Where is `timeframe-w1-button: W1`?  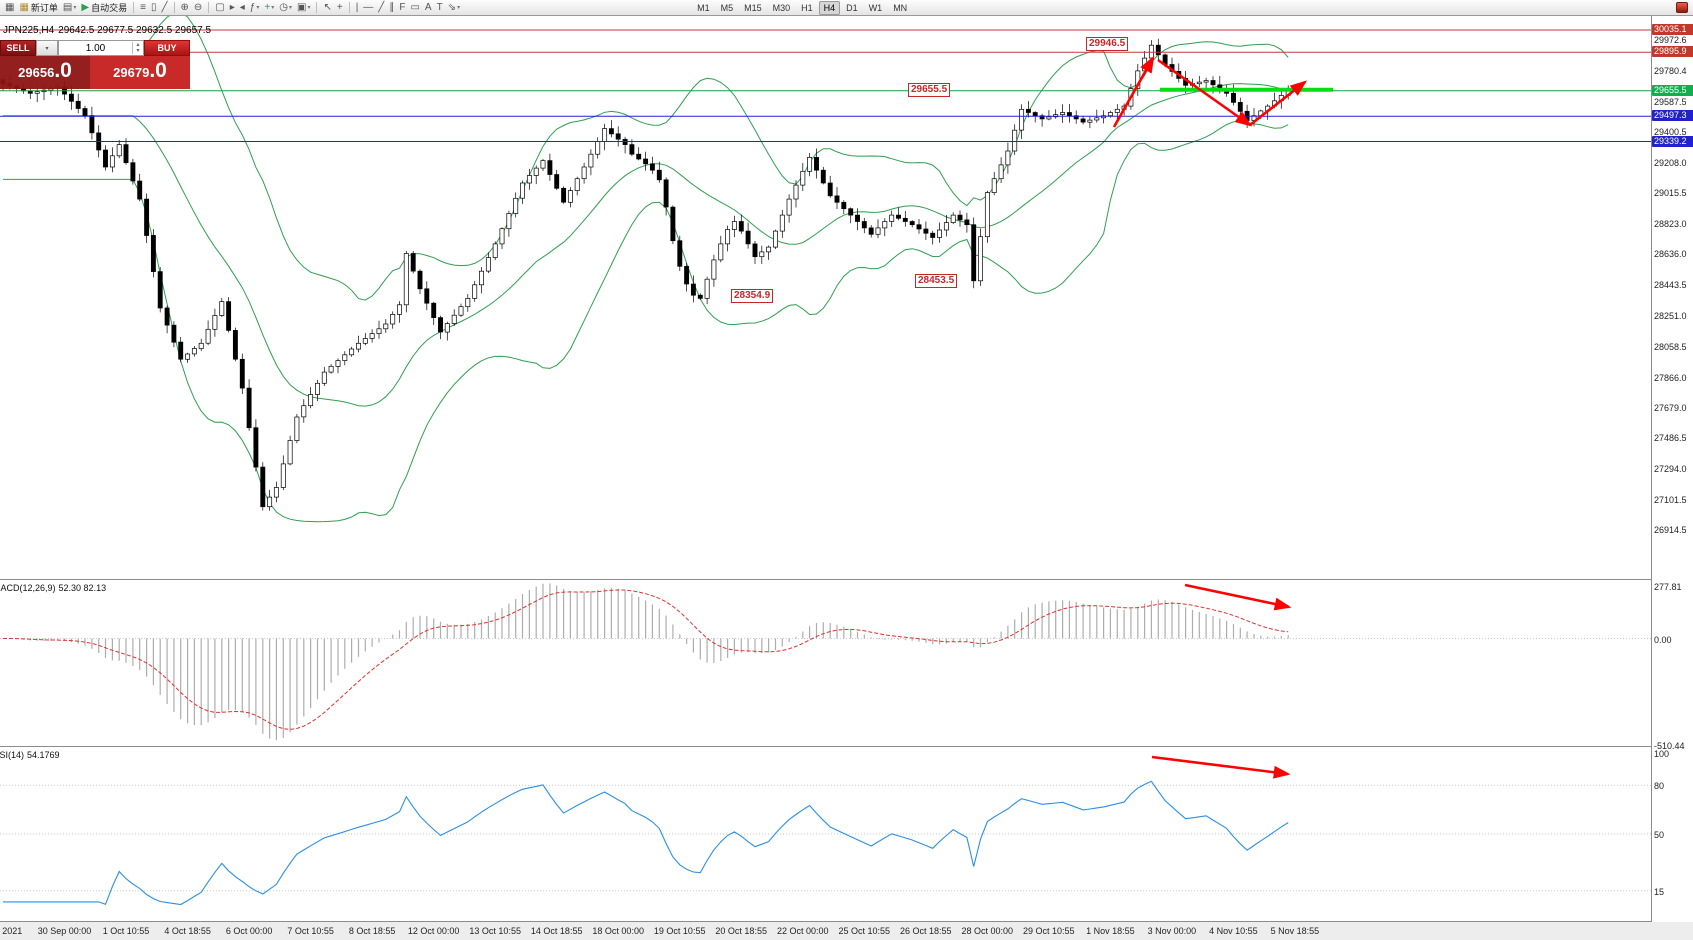 timeframe-w1-button: W1 is located at coordinates (875, 7).